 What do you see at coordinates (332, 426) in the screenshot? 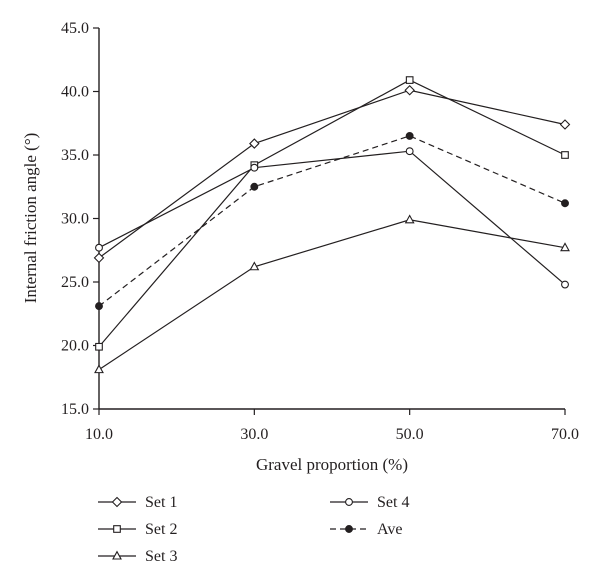
I see `x-ticks: 10.0 30.0 50.0 70.0` at bounding box center [332, 426].